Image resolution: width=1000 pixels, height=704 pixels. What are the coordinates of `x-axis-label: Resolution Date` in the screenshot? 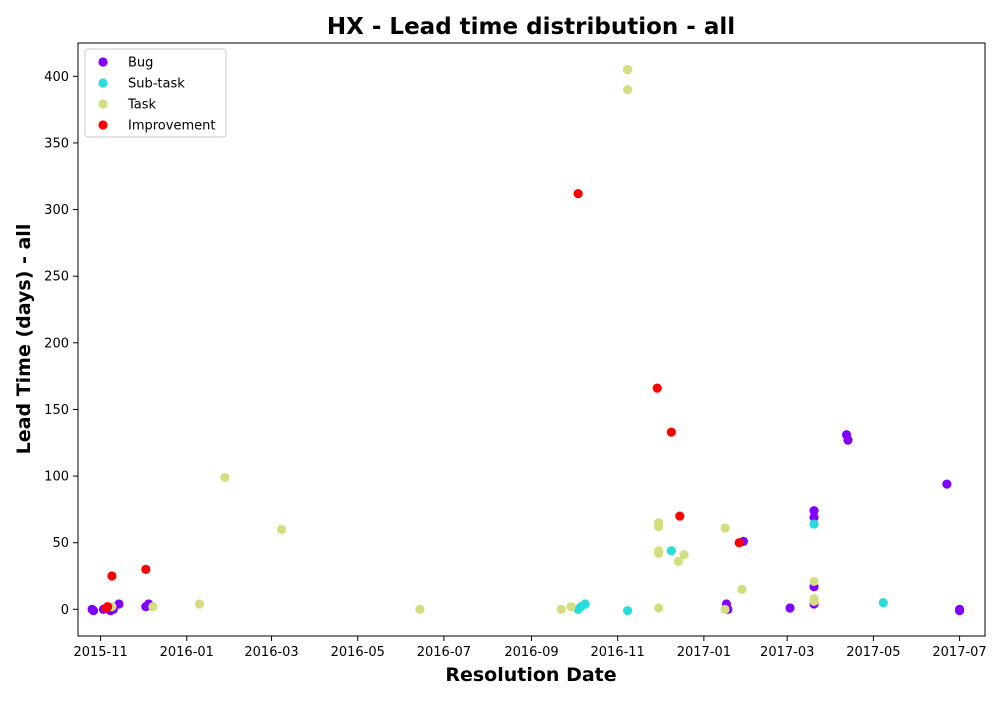 It's located at (530, 675).